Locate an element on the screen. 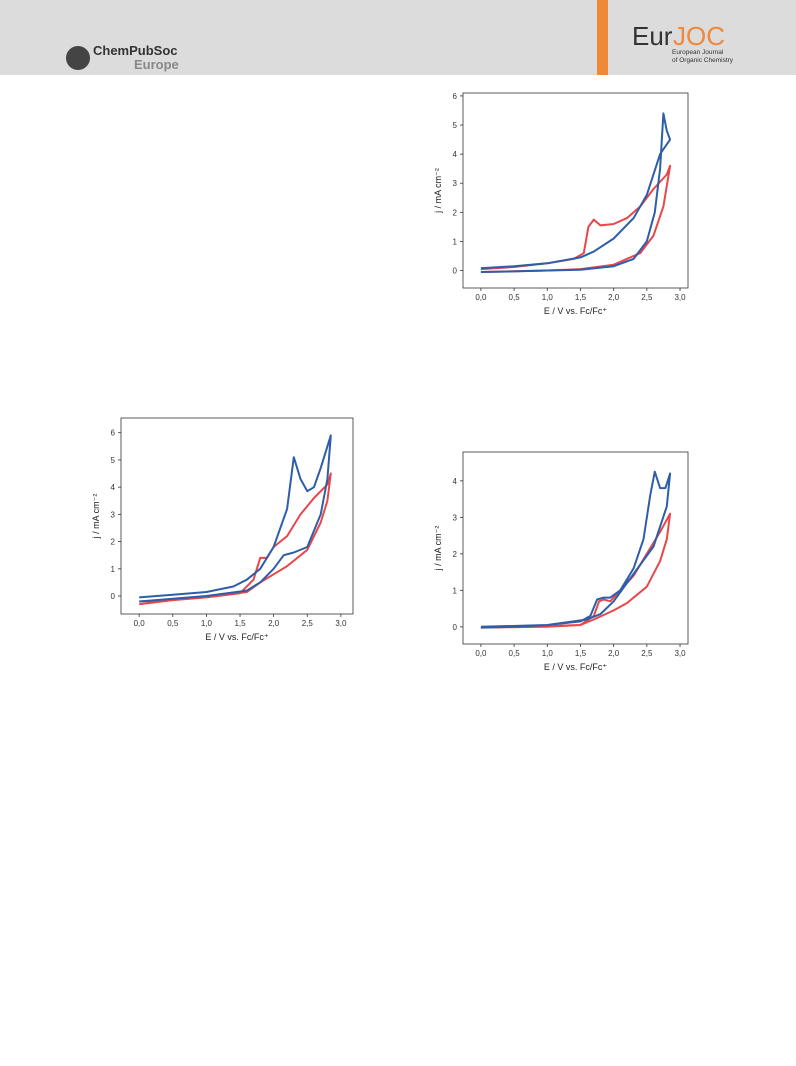  journal-eur: Eur is located at coordinates (652, 36).